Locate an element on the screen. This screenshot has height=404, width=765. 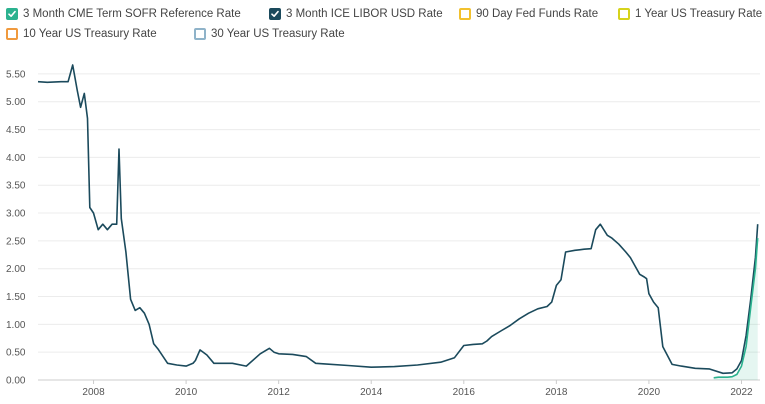
x-tick-label: 2010 is located at coordinates (186, 392).